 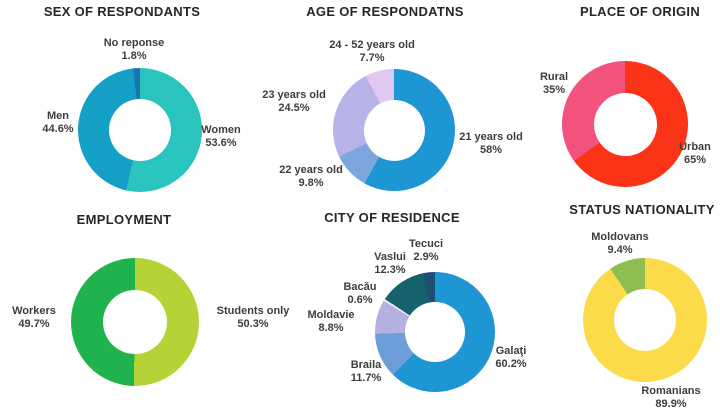 What do you see at coordinates (372, 58) in the screenshot?
I see `slice-value: 7.7%` at bounding box center [372, 58].